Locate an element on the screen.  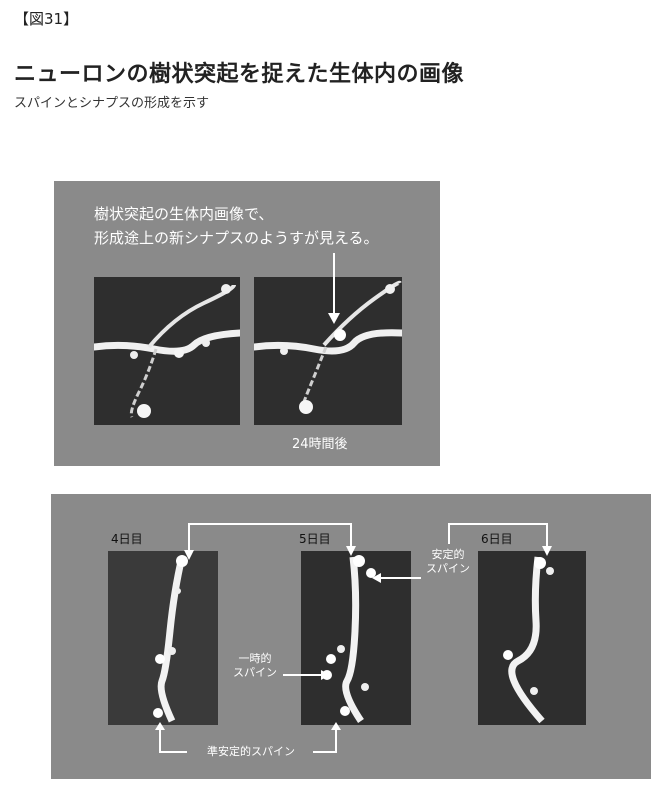
day-label-4: 4日目 is located at coordinates (127, 539).